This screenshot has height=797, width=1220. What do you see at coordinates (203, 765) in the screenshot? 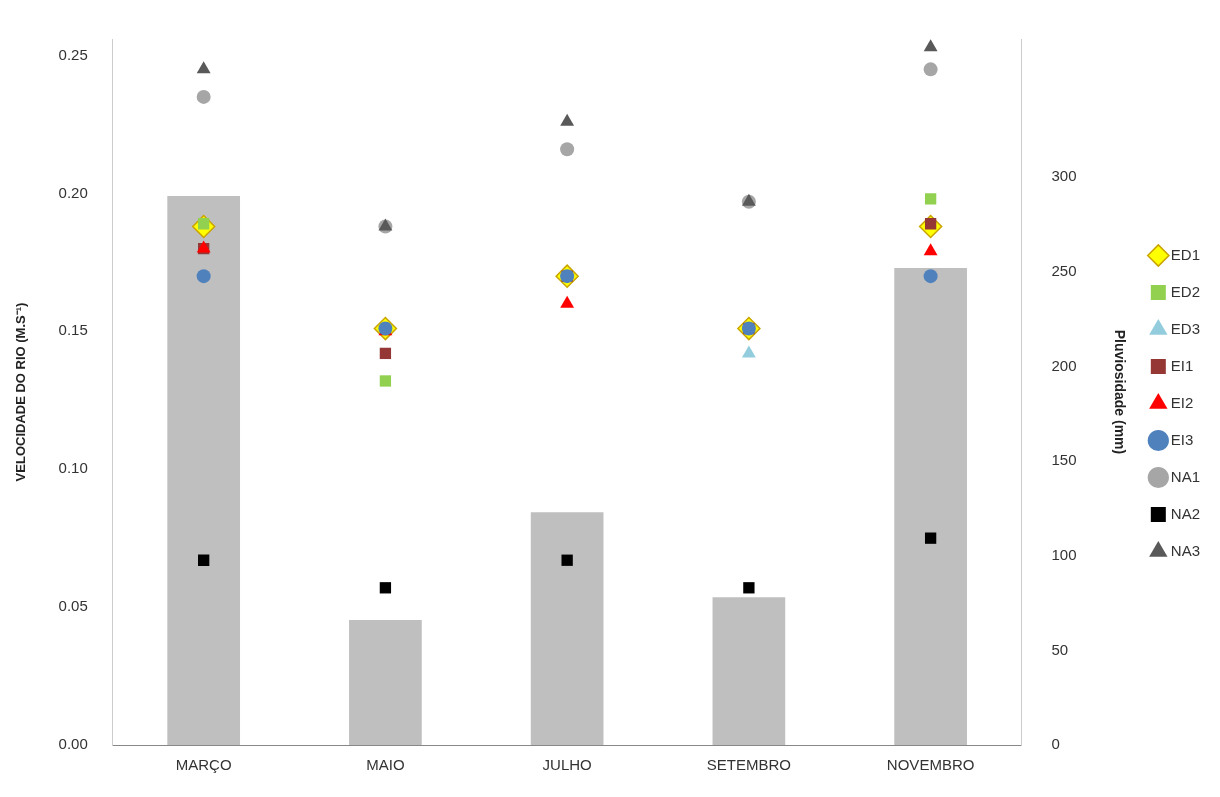
I see `x-tick-label: MARÇO` at bounding box center [203, 765].